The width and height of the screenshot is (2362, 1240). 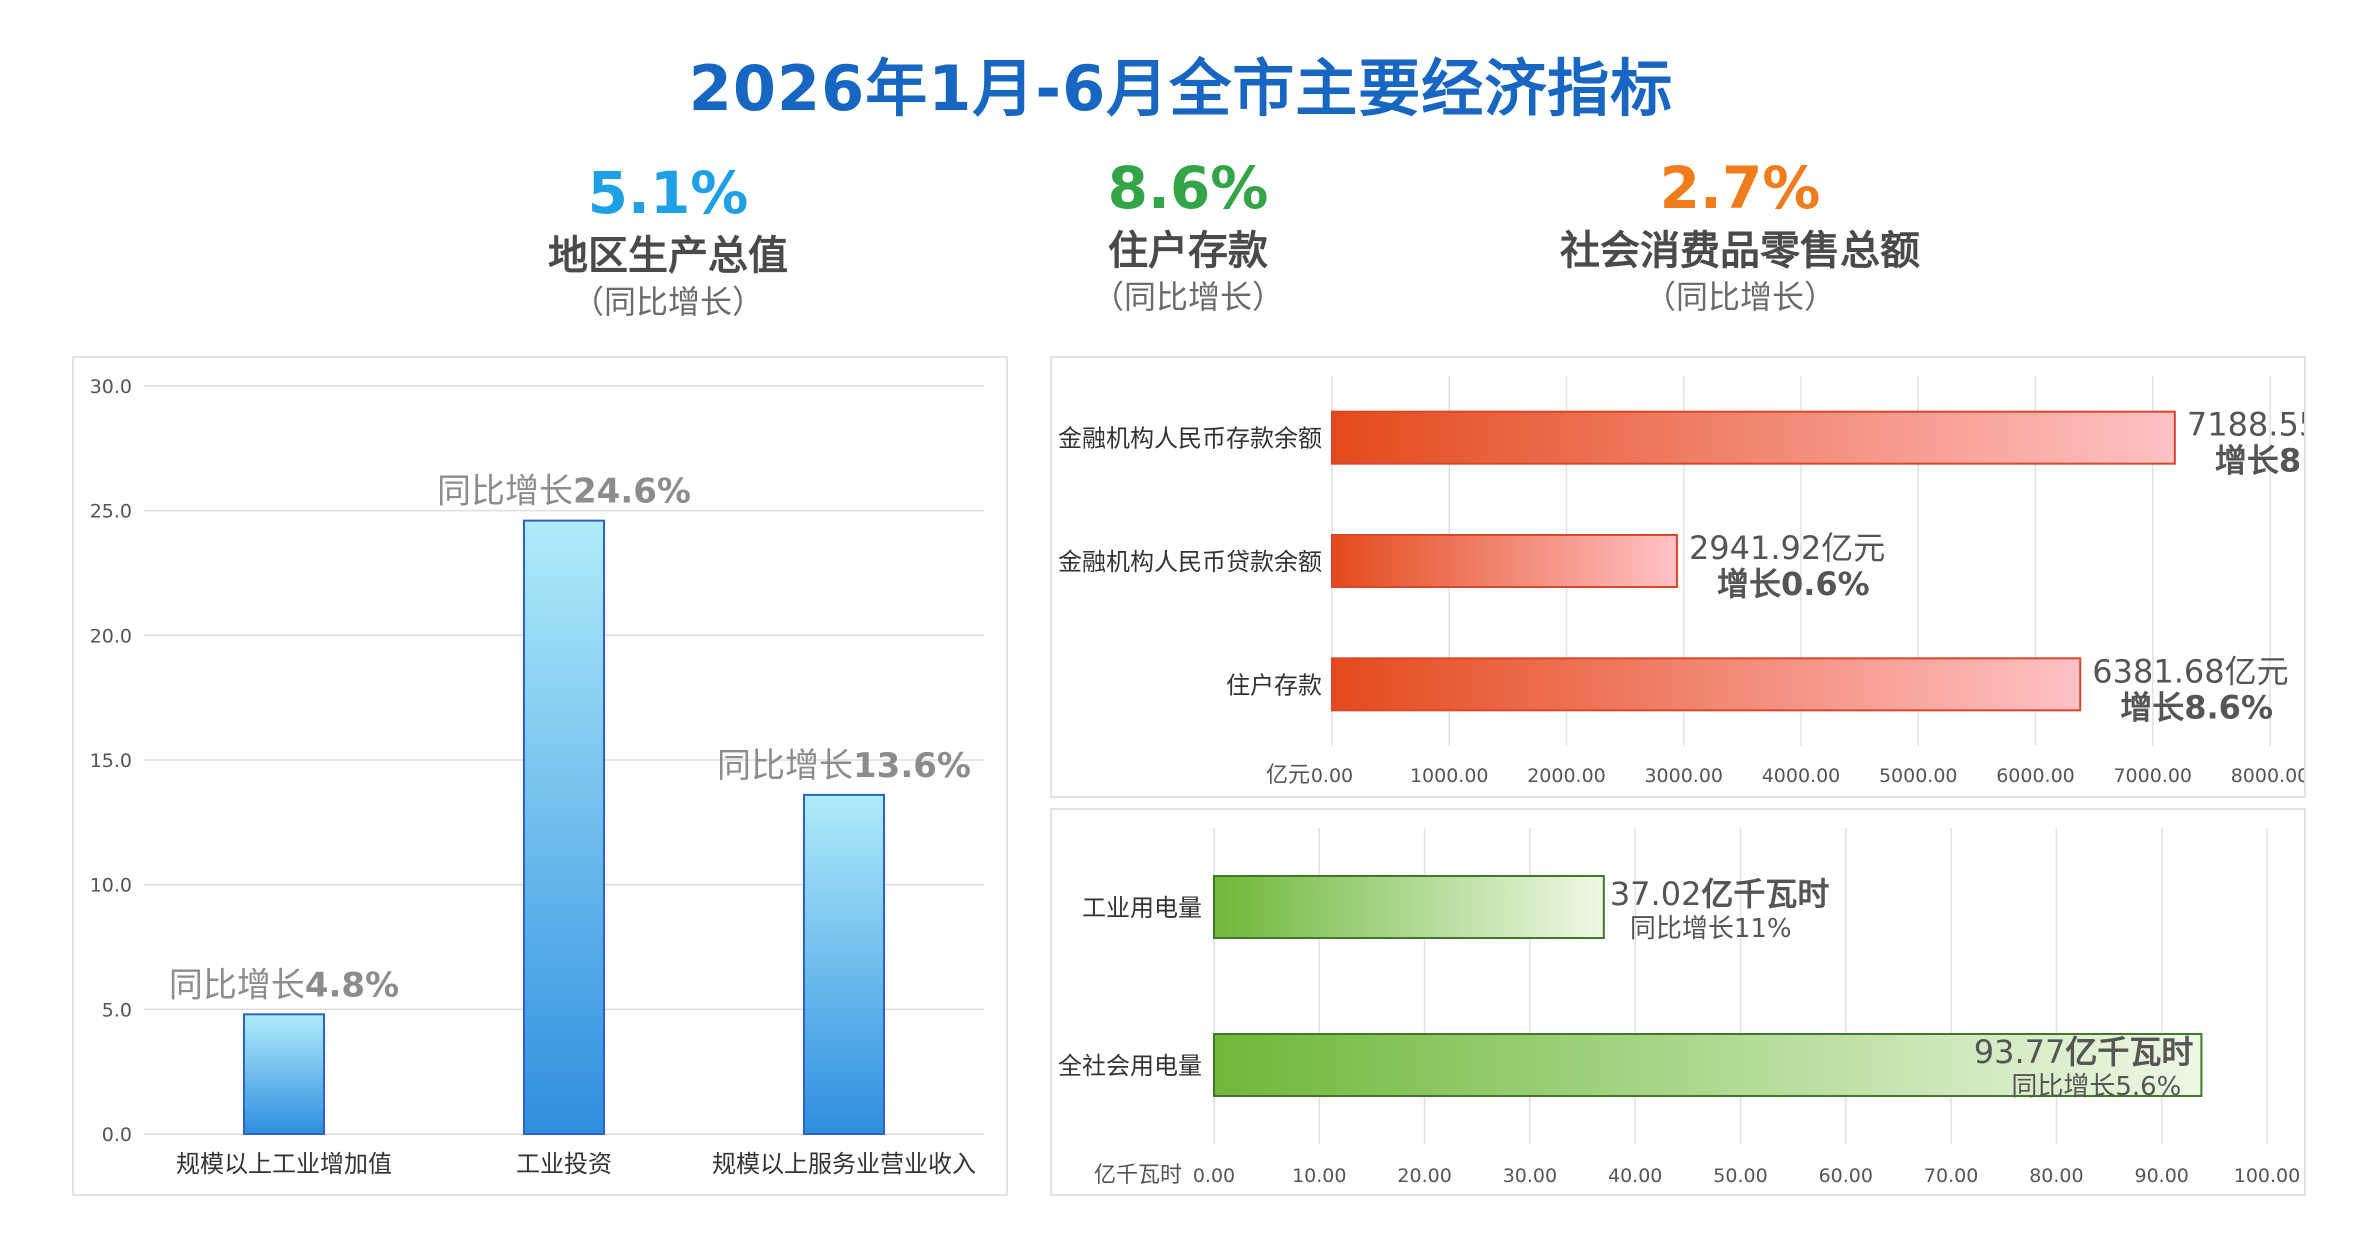 I want to click on x-tick-label: 1000.00, so click(x=1449, y=776).